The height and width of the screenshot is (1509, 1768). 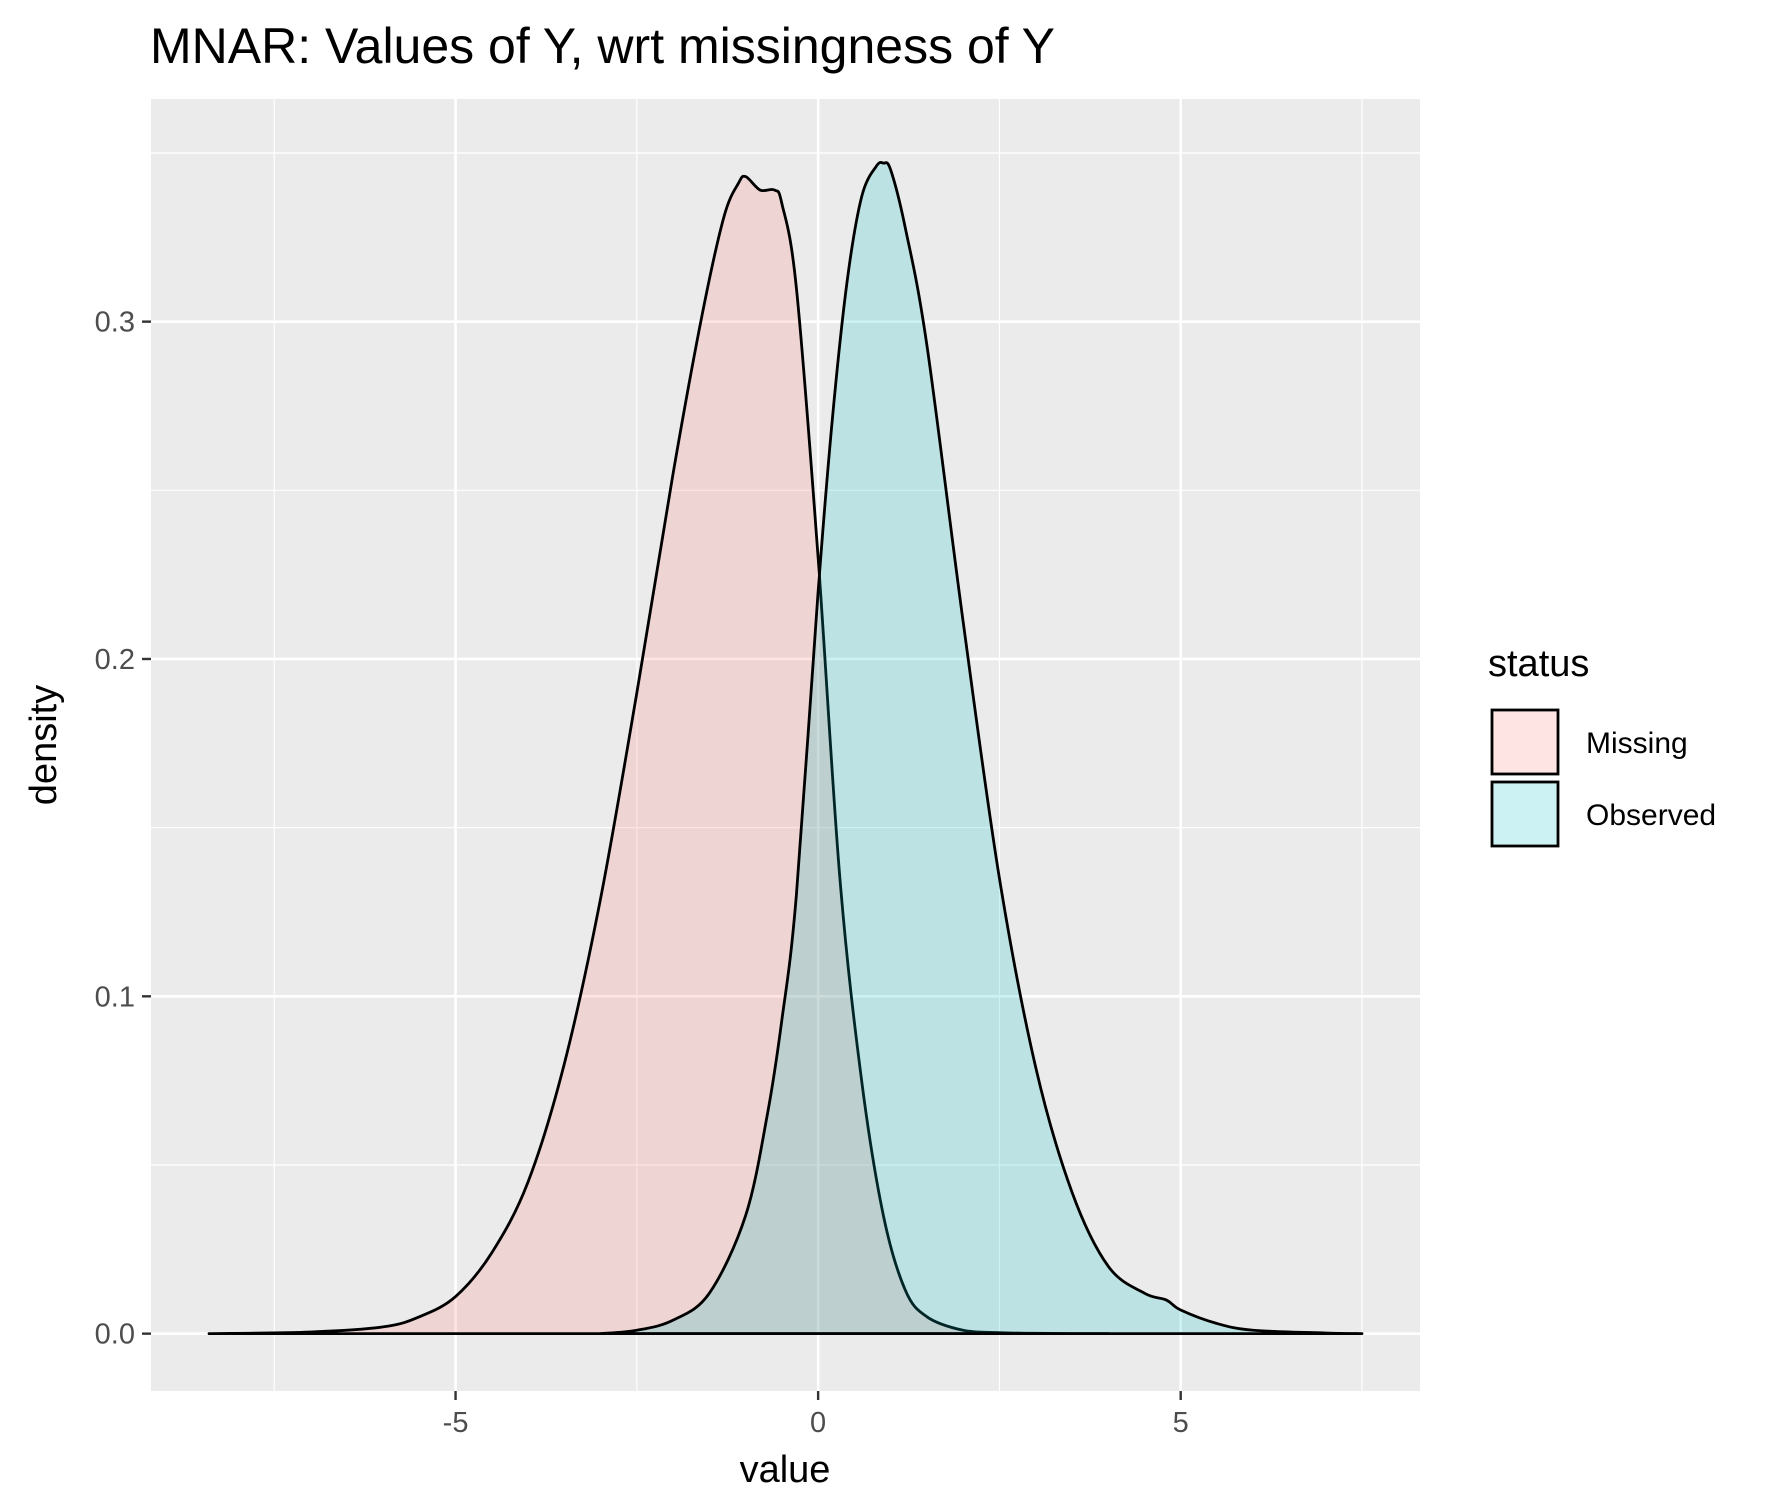 What do you see at coordinates (44, 745) in the screenshot?
I see `y-axis-title: density` at bounding box center [44, 745].